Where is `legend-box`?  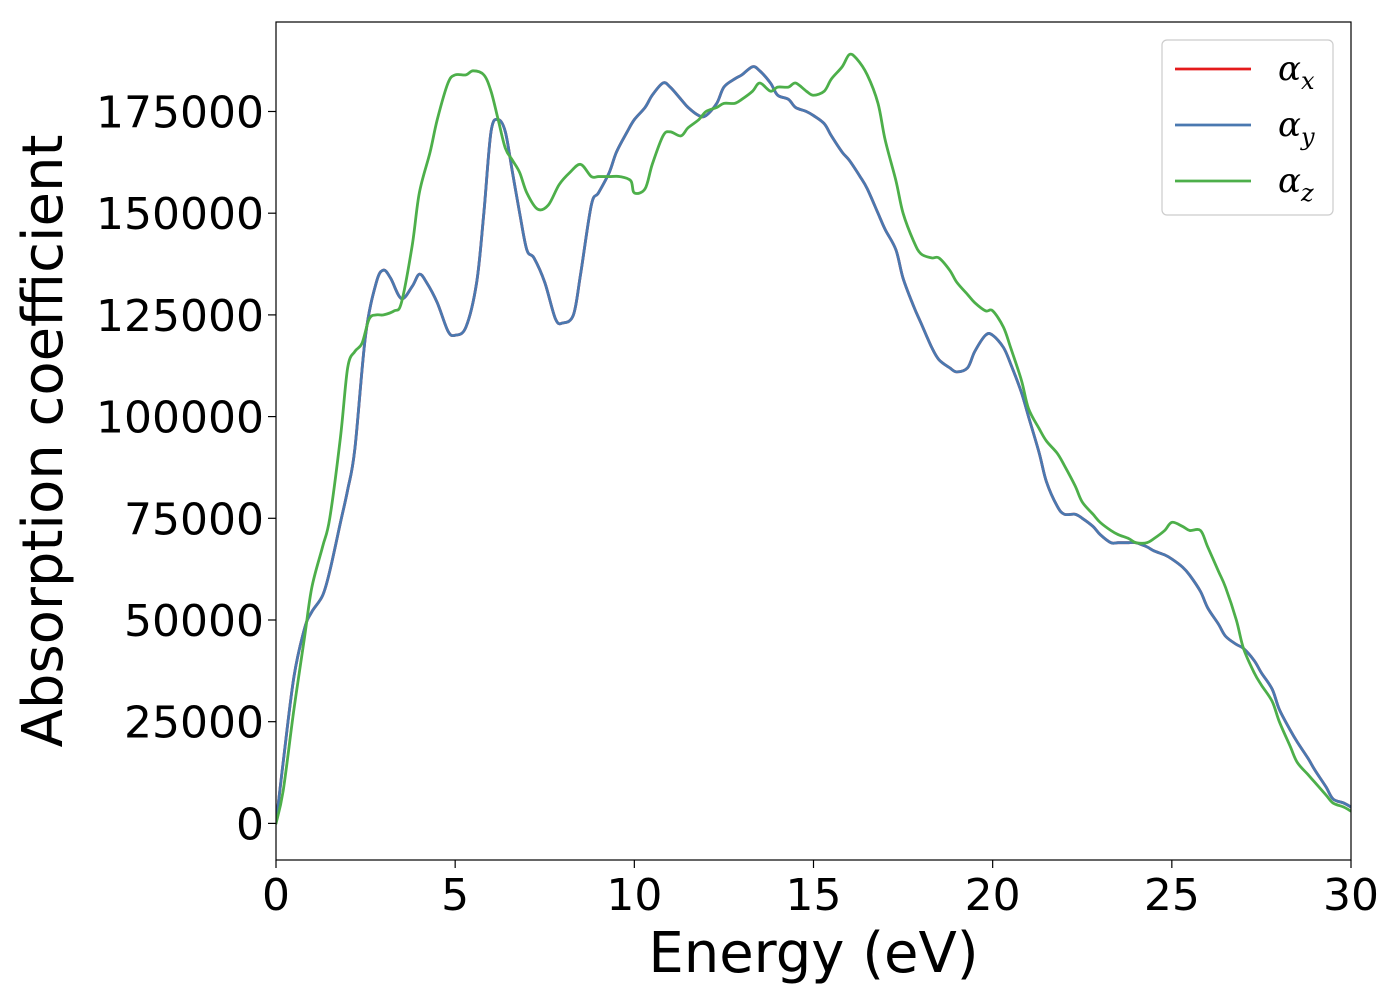 legend-box is located at coordinates (1247, 127).